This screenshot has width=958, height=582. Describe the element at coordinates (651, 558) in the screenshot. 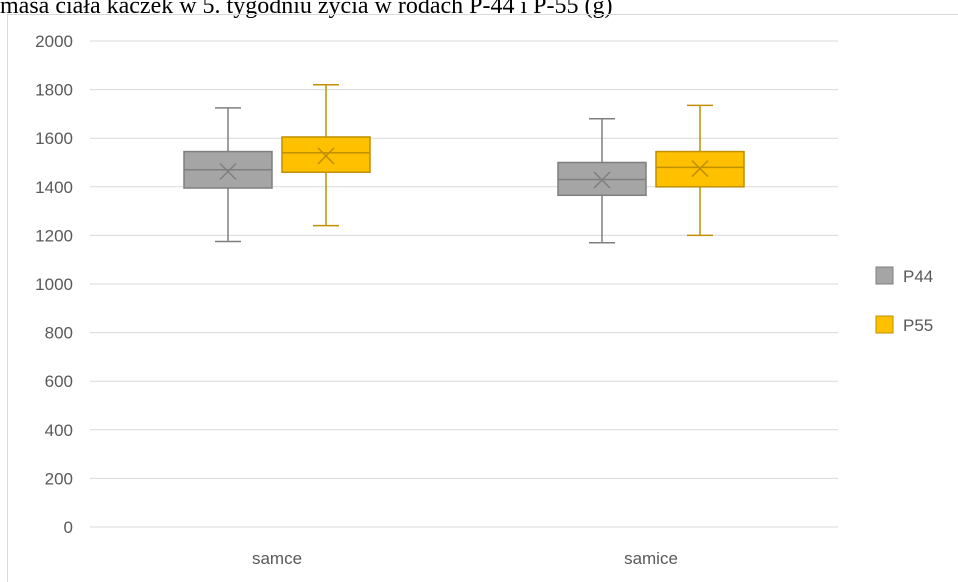

I see `x-category-label-samice: samice` at that location.